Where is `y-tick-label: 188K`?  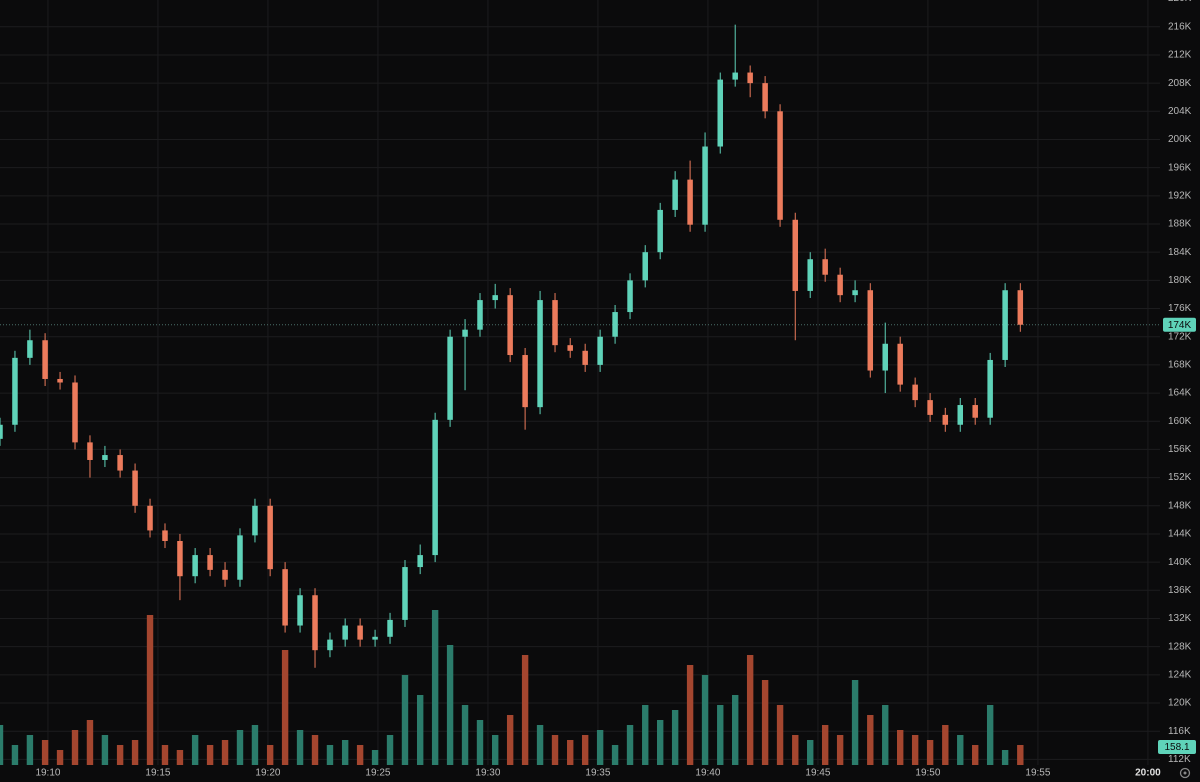 y-tick-label: 188K is located at coordinates (1180, 224).